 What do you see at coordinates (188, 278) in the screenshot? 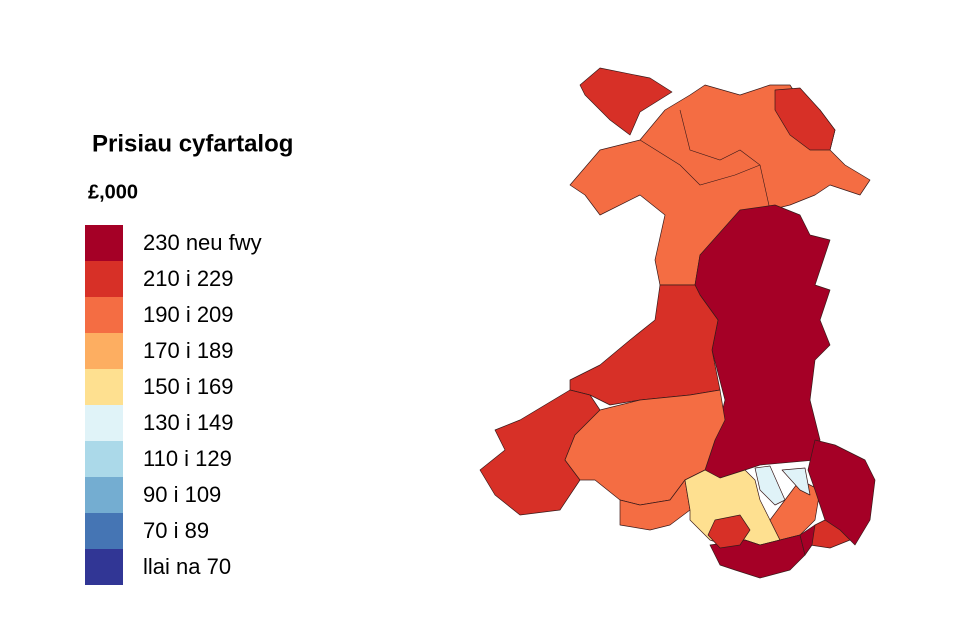
I see `legend-label: 210 i 229` at bounding box center [188, 278].